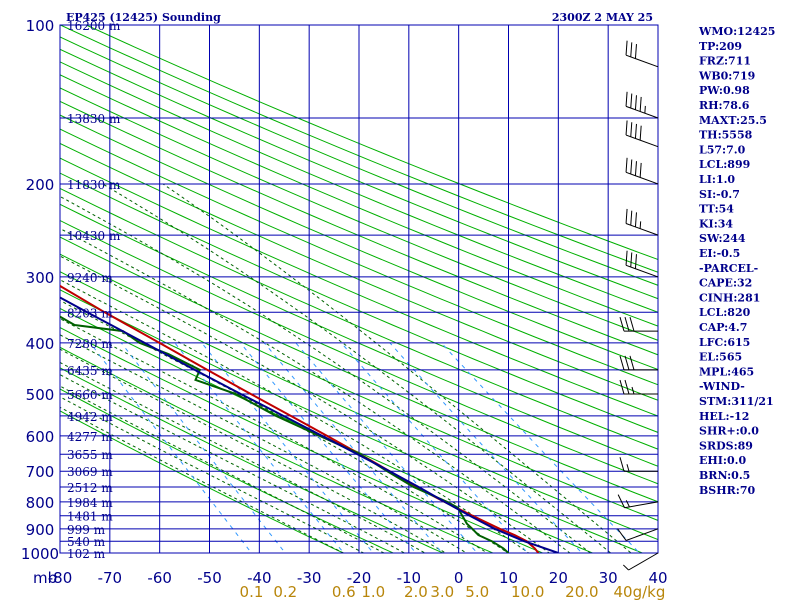 The image size is (800, 600). Describe the element at coordinates (94, 185) in the screenshot. I see `height-label: 11830 m` at that location.